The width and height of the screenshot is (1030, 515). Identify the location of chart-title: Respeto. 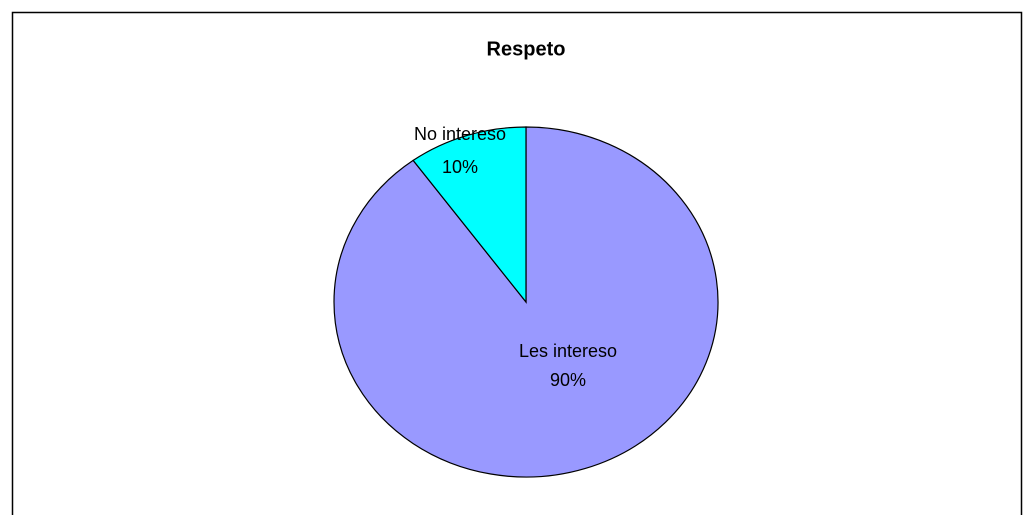
(526, 49).